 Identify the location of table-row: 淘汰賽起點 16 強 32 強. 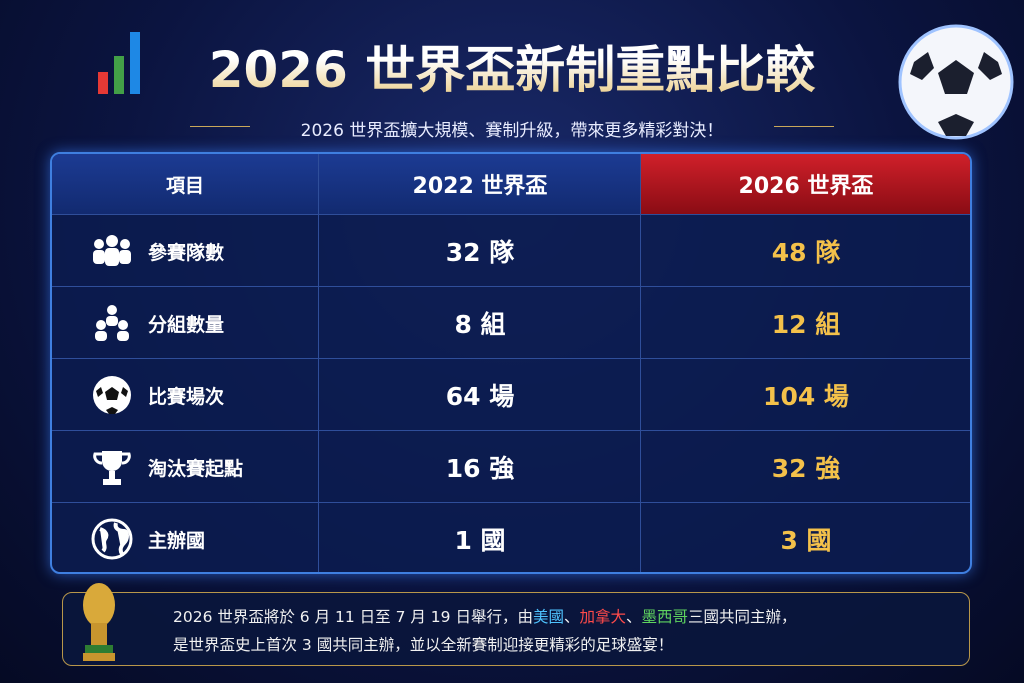
(511, 466).